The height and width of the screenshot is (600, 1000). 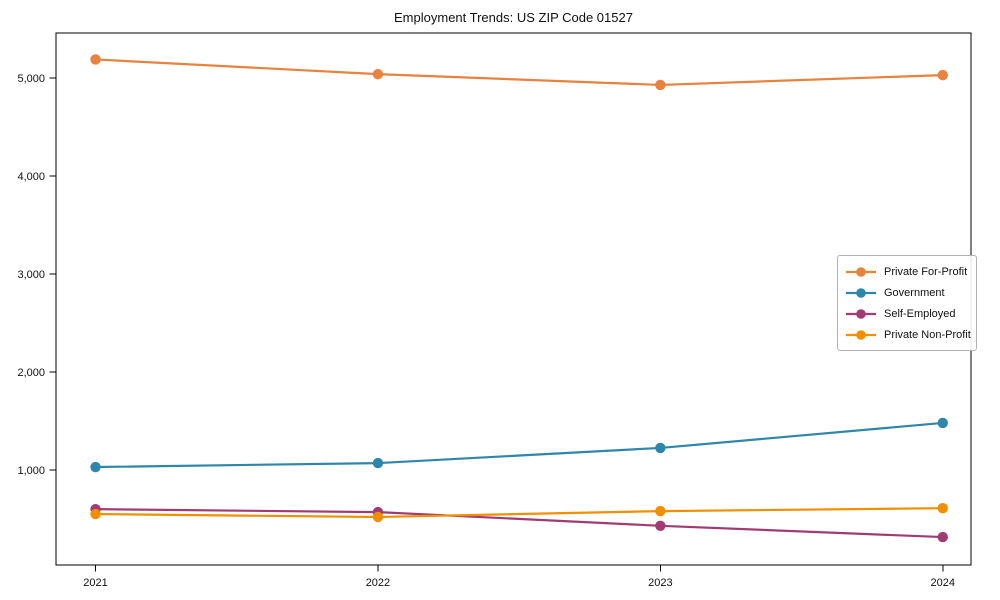 What do you see at coordinates (927, 334) in the screenshot?
I see `legend-label: Private Non-Profit` at bounding box center [927, 334].